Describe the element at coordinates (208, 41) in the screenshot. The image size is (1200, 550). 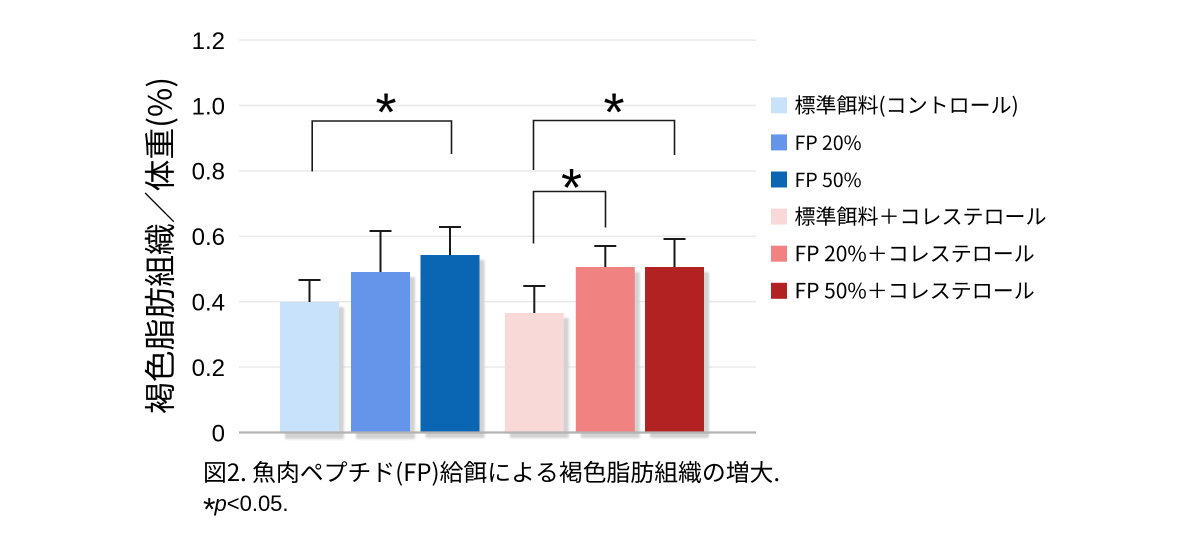
I see `svg-text: 1.2` at that location.